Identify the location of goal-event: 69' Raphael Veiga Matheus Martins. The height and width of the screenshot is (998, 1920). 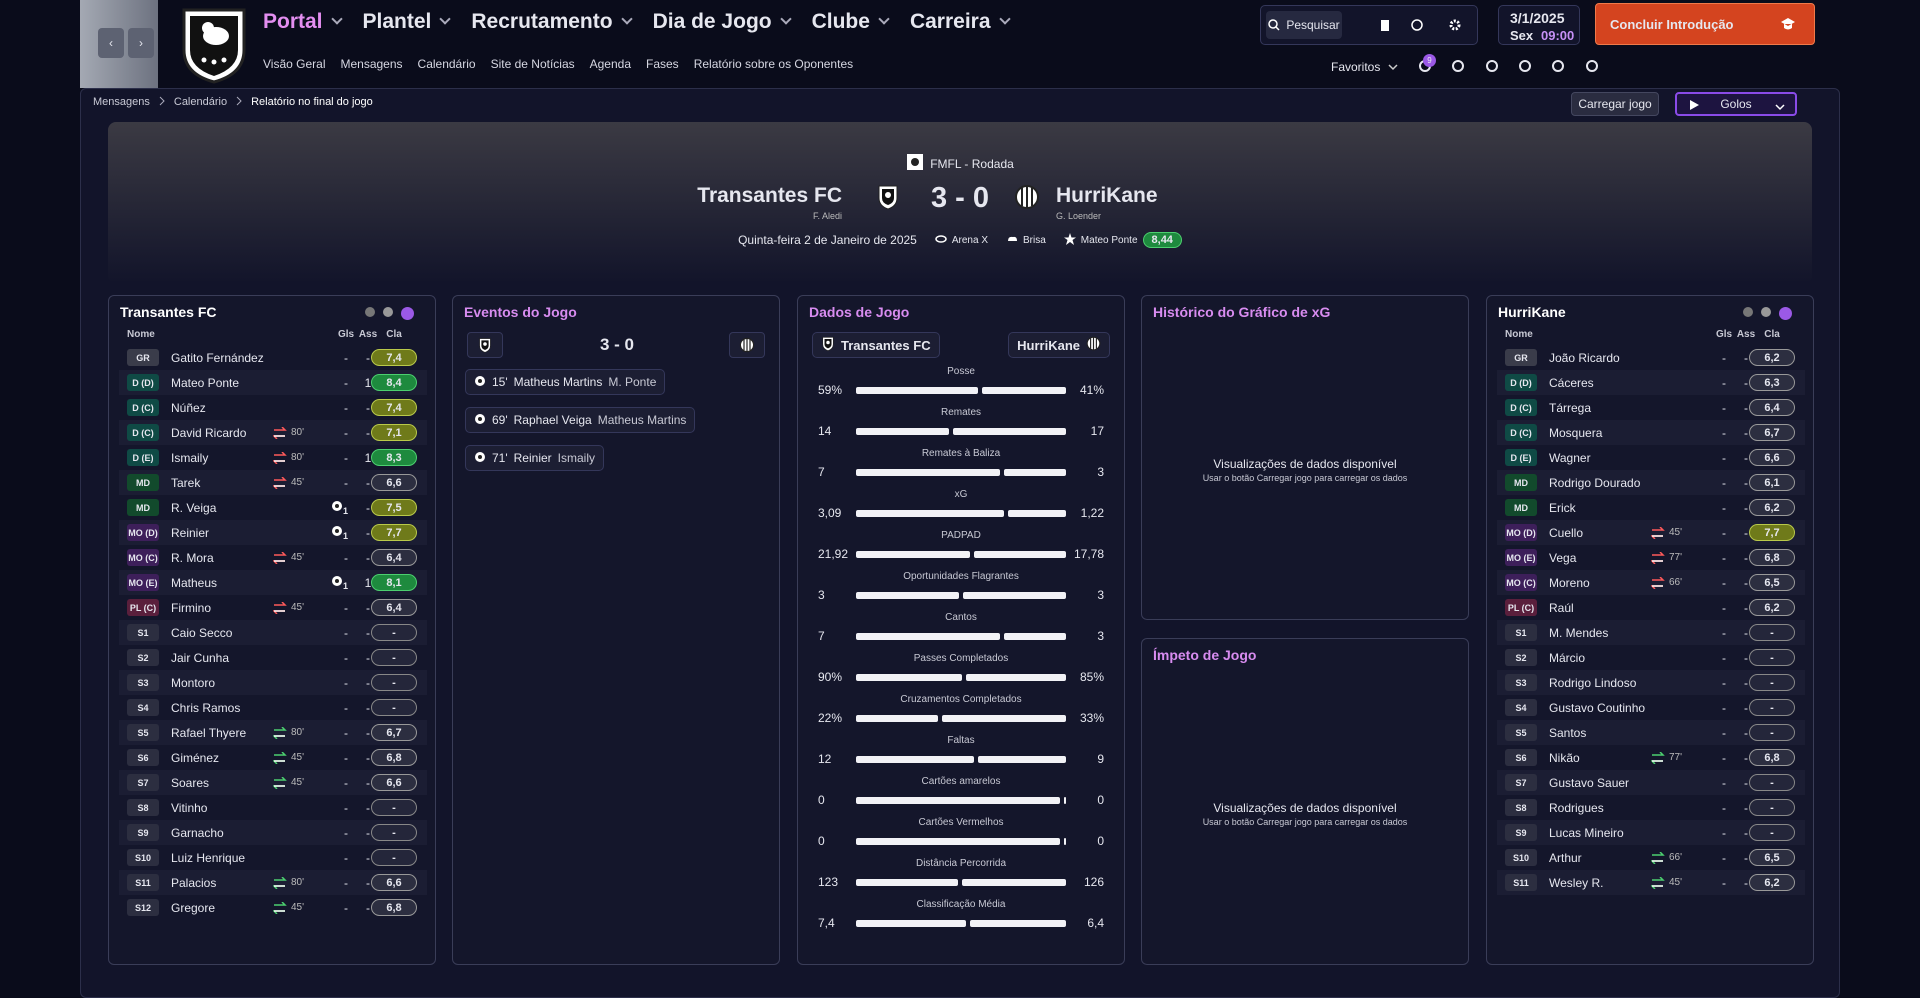
(580, 420).